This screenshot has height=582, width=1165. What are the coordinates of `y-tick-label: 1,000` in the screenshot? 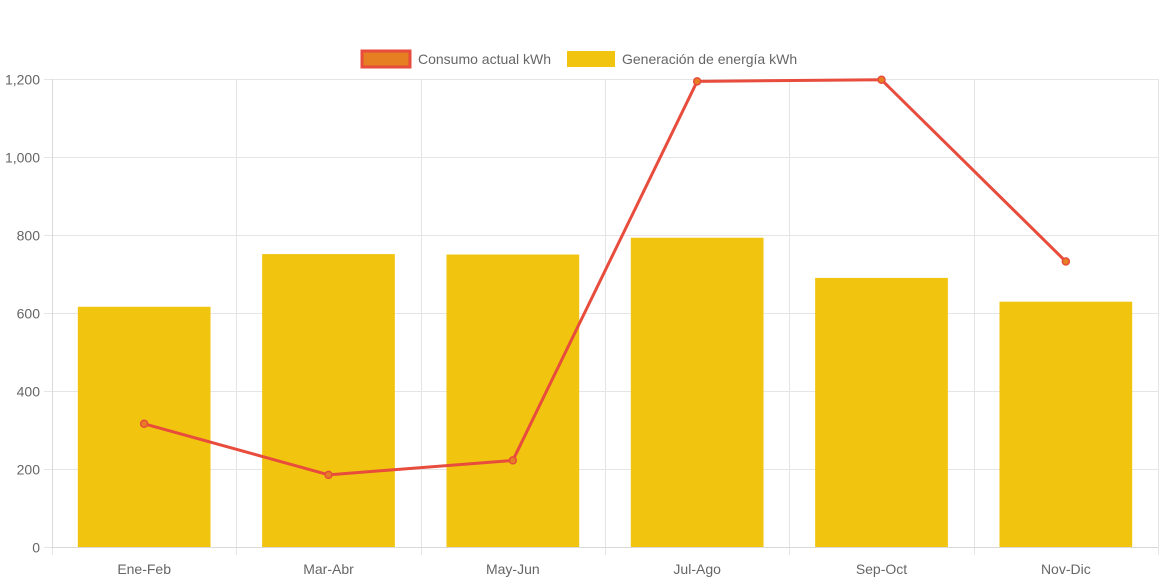 It's located at (22, 158).